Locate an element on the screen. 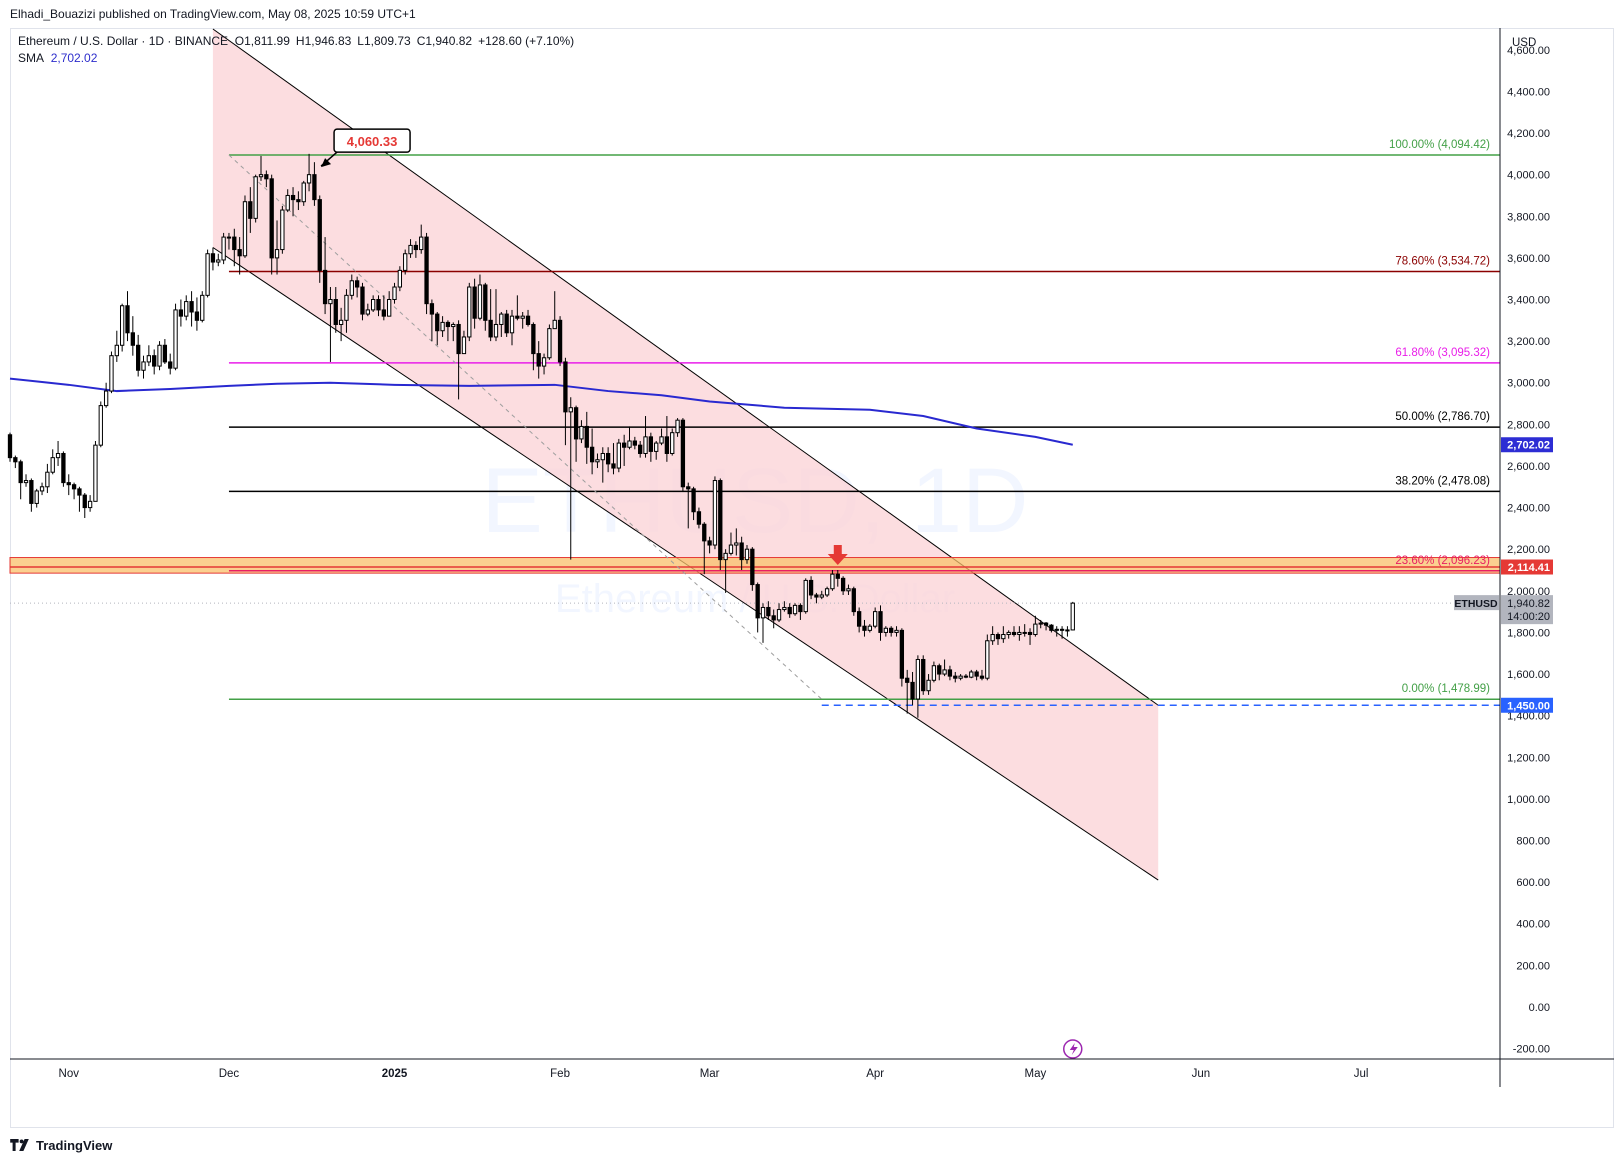  peak-label: 4,060.33 is located at coordinates (372, 141).